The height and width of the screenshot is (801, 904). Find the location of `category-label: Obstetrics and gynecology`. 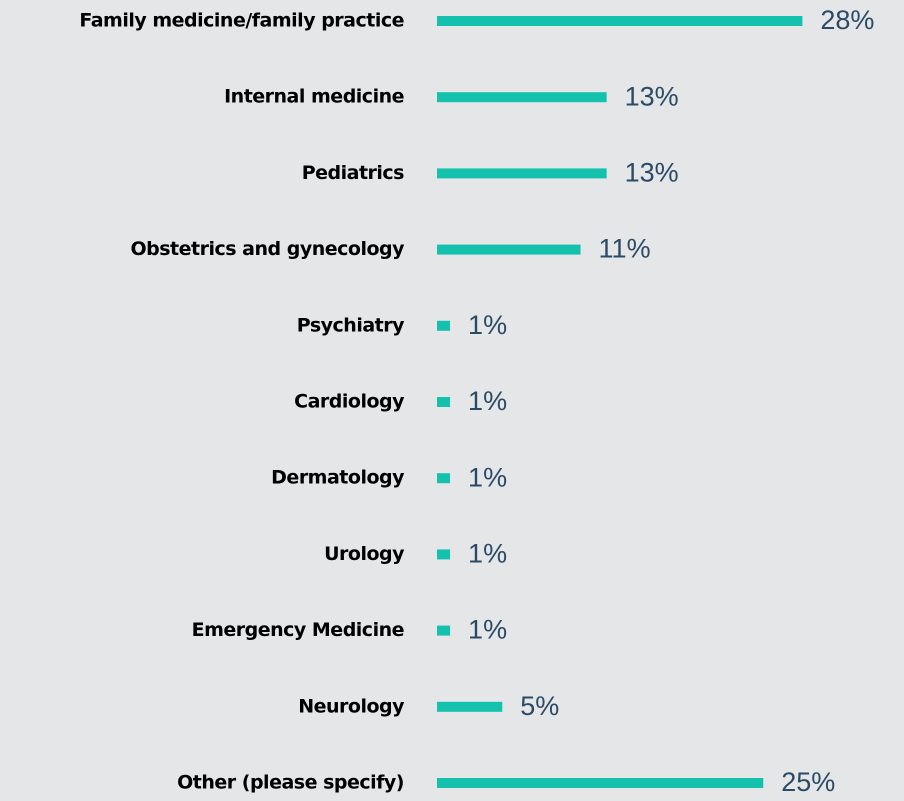

category-label: Obstetrics and gynecology is located at coordinates (267, 249).